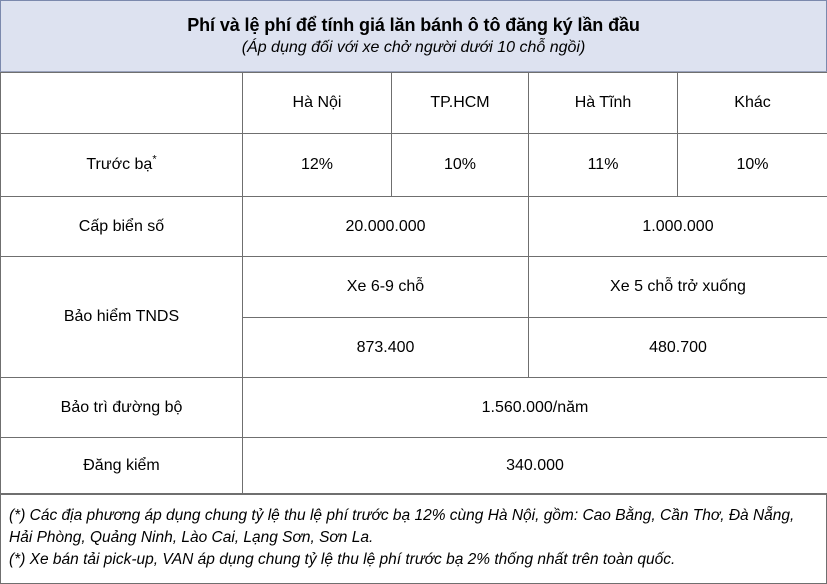 The height and width of the screenshot is (584, 827). What do you see at coordinates (677, 347) in the screenshot?
I see `cell-tnds-right-value: 480.700` at bounding box center [677, 347].